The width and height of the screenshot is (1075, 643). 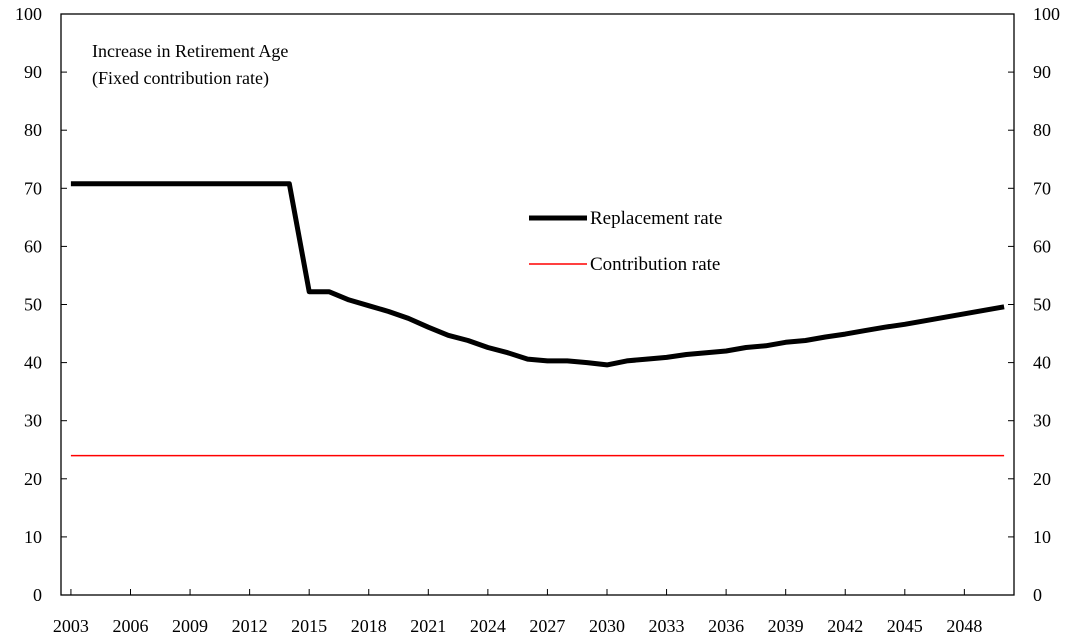 I want to click on x-tick-label: 2045, so click(x=905, y=626).